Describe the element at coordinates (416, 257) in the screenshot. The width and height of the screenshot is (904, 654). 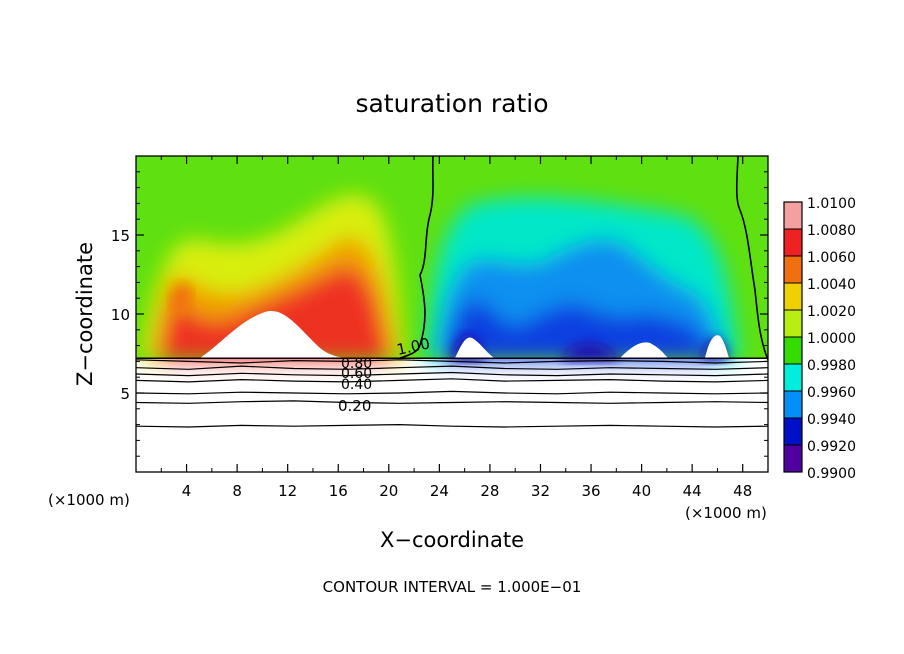
I see `contour-1.00-left` at that location.